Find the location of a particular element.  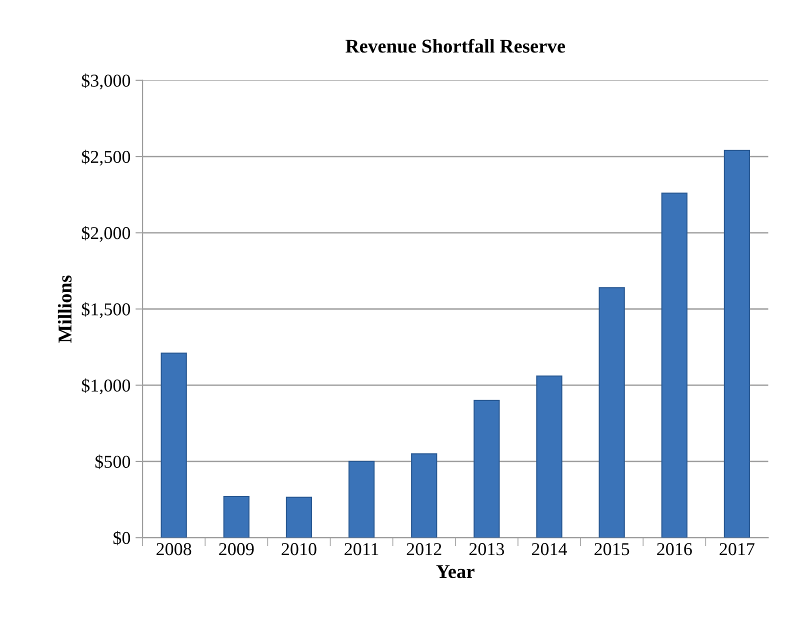

x-tick-label: 2010 is located at coordinates (299, 549).